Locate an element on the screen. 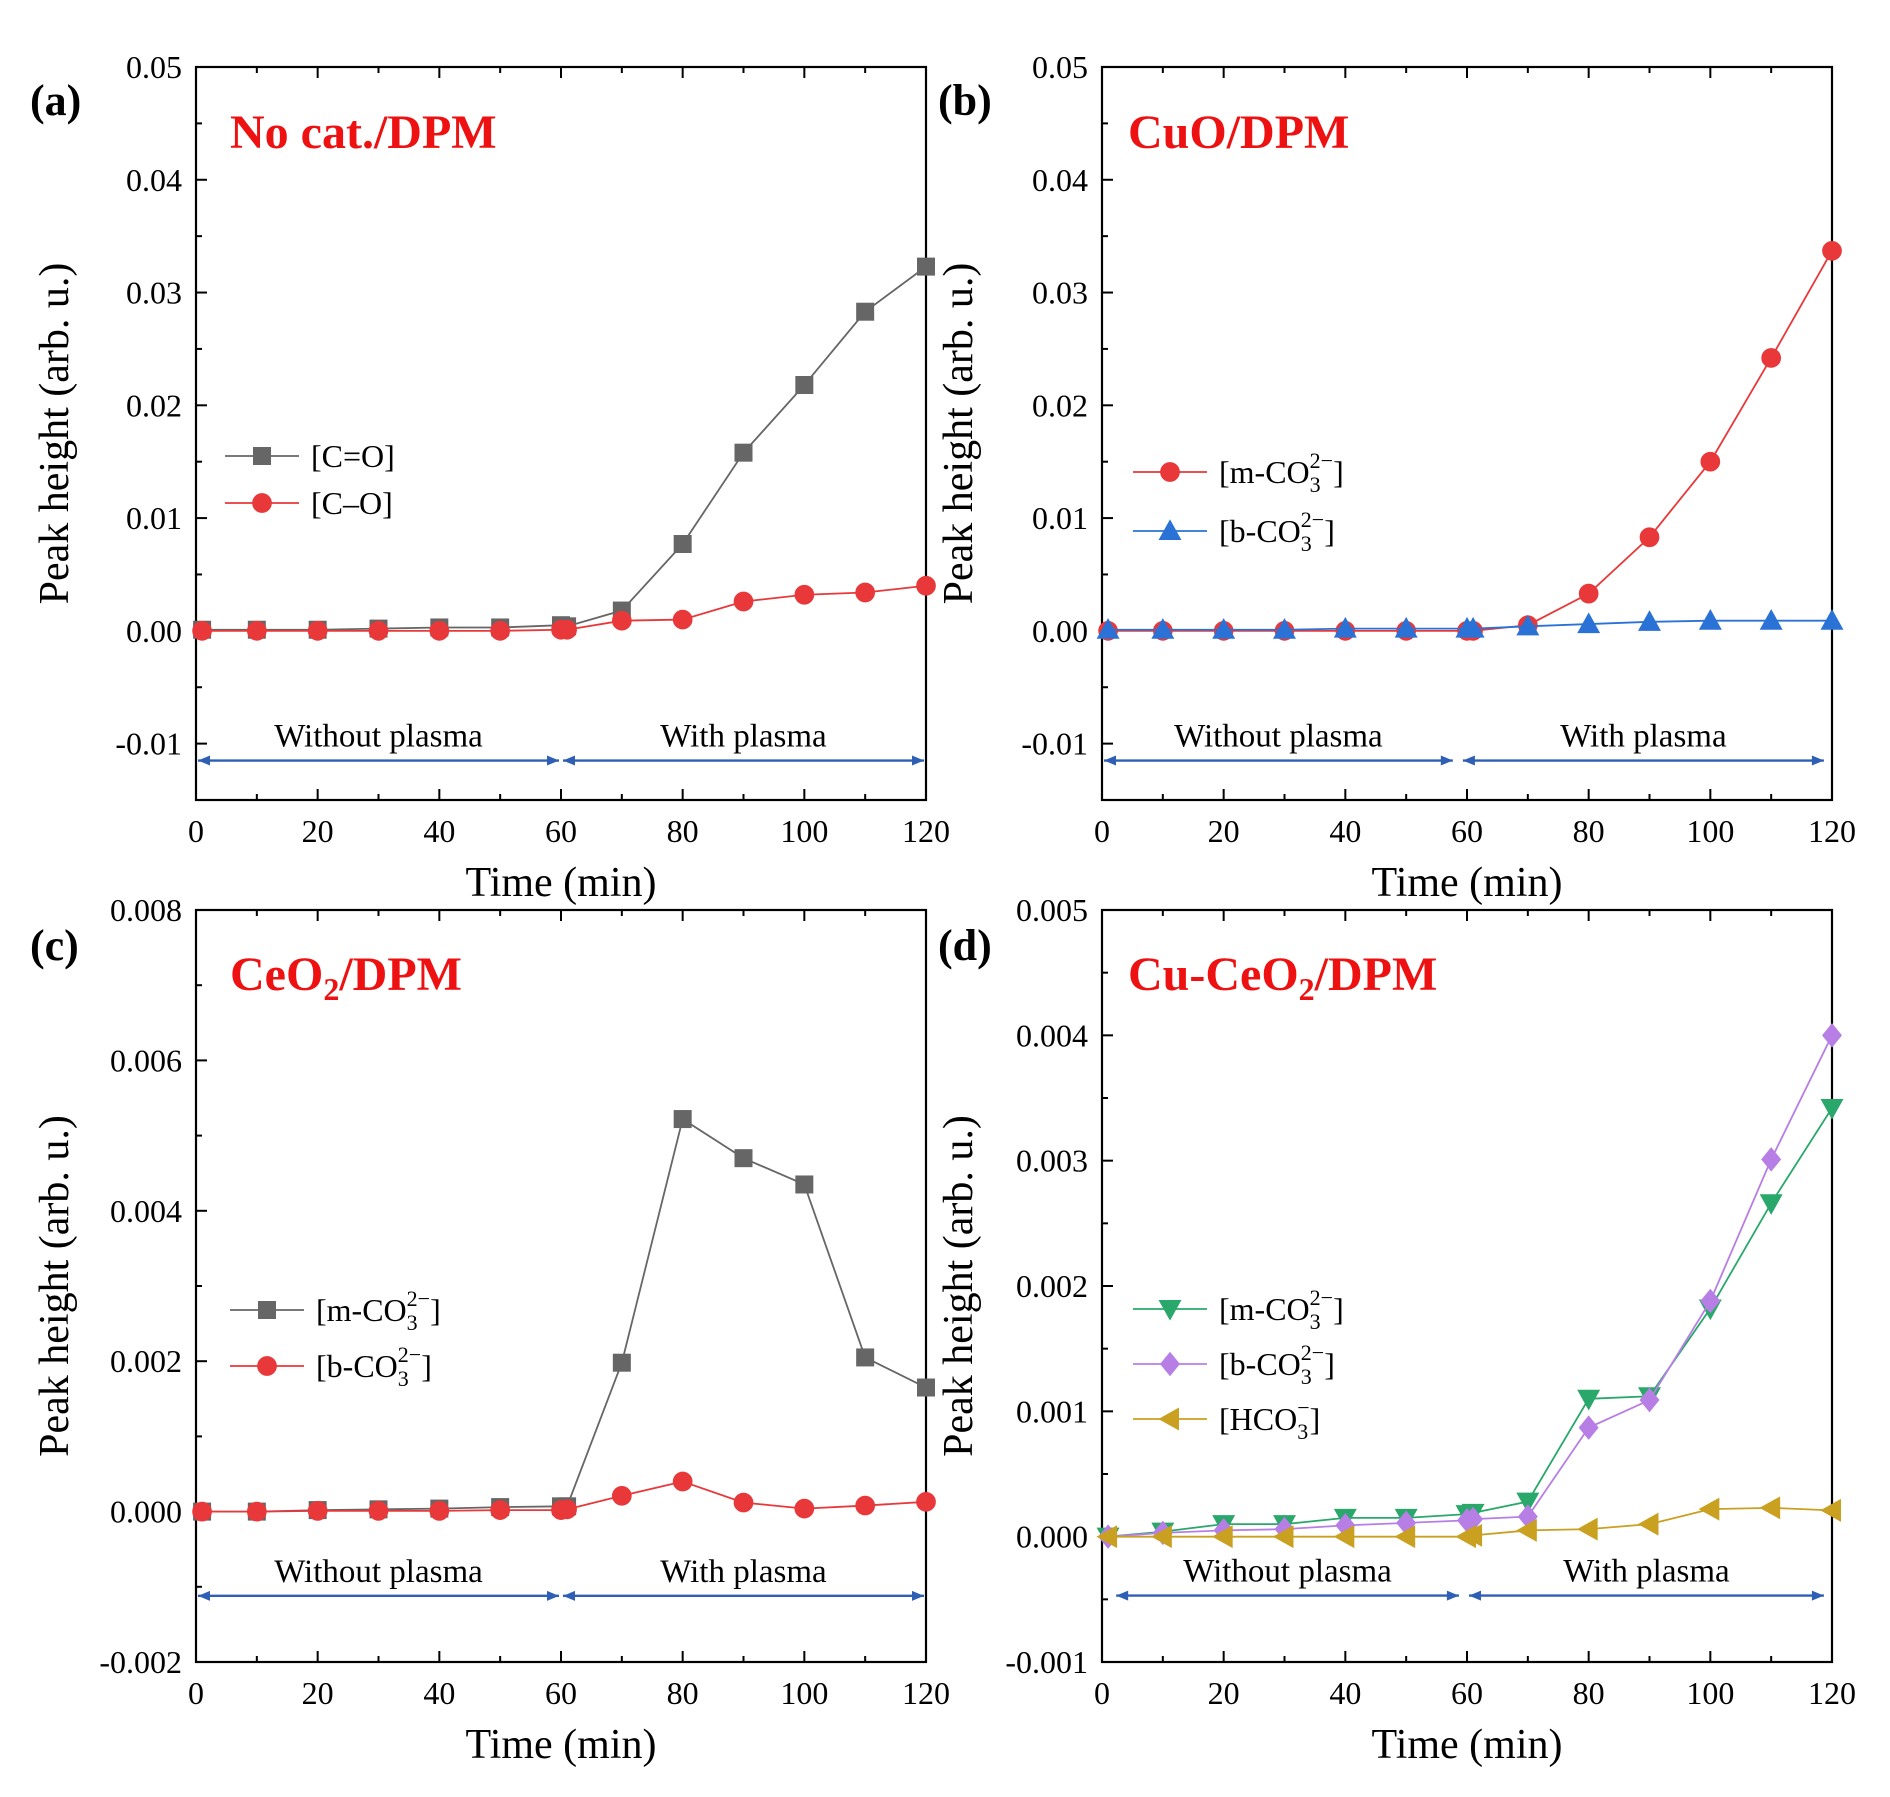 Image resolution: width=1890 pixels, height=1797 pixels. catalyst-title: CeO2/DPM is located at coordinates (346, 977).